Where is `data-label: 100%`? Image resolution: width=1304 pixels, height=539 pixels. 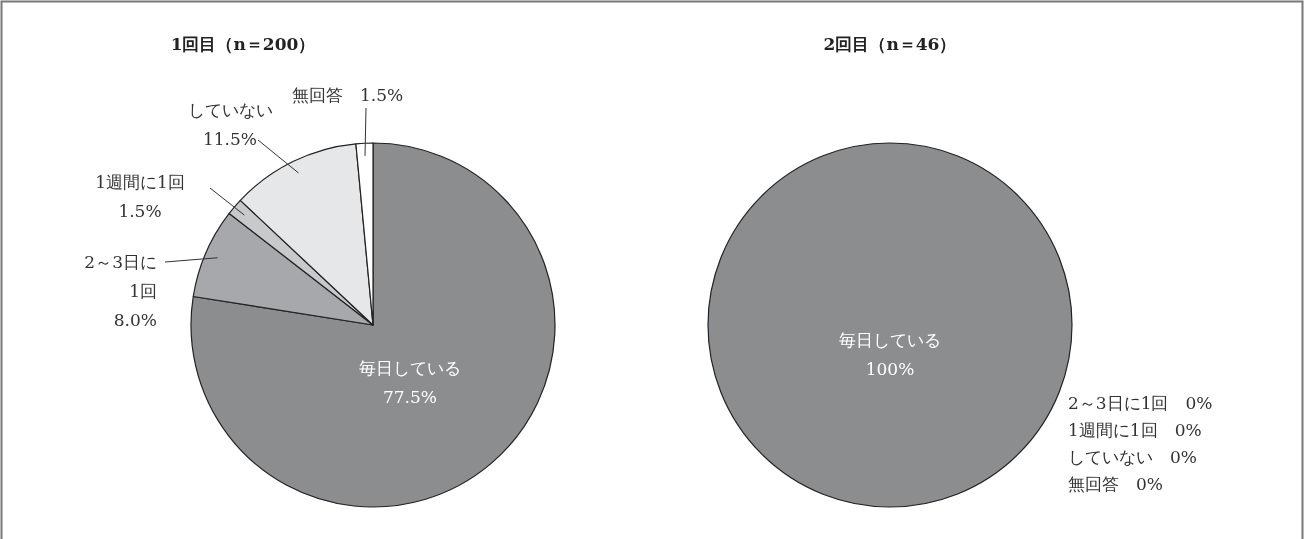
data-label: 100% is located at coordinates (890, 369).